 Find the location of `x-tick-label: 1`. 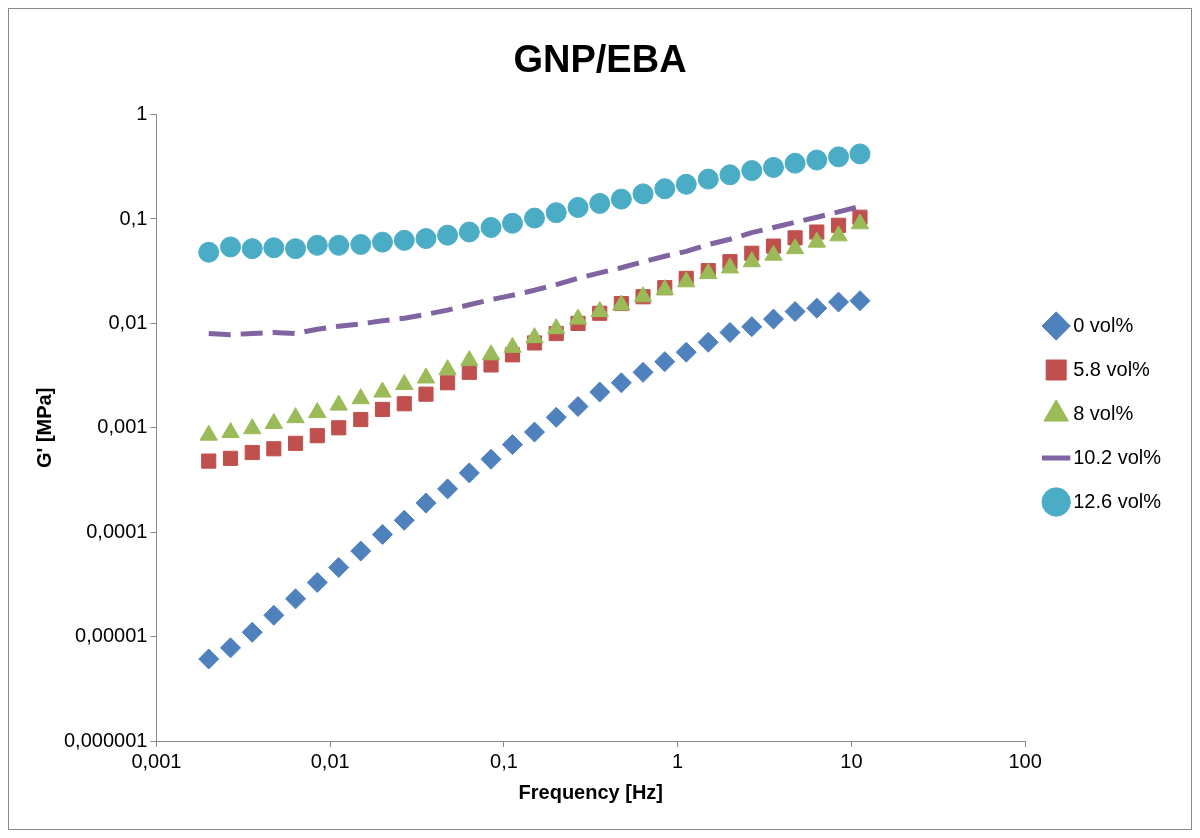

x-tick-label: 1 is located at coordinates (678, 760).